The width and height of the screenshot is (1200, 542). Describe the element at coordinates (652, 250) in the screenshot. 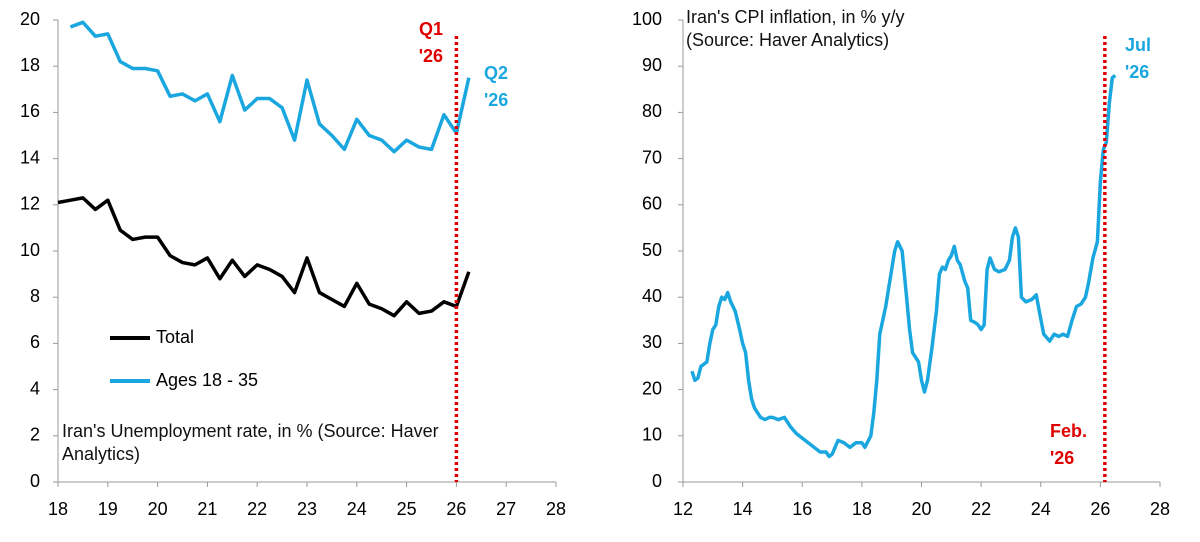

I see `y-tick-label: 50` at that location.